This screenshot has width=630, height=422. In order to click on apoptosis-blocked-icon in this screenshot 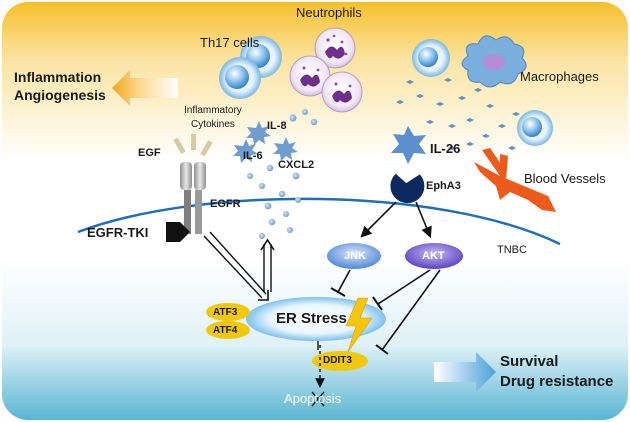, I will do `click(318, 399)`.